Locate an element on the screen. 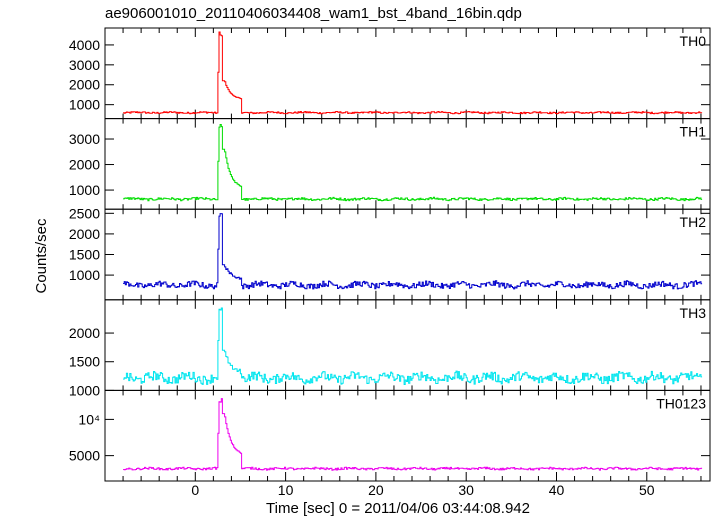 This screenshot has width=717, height=516. series-line-th0123 is located at coordinates (413, 434).